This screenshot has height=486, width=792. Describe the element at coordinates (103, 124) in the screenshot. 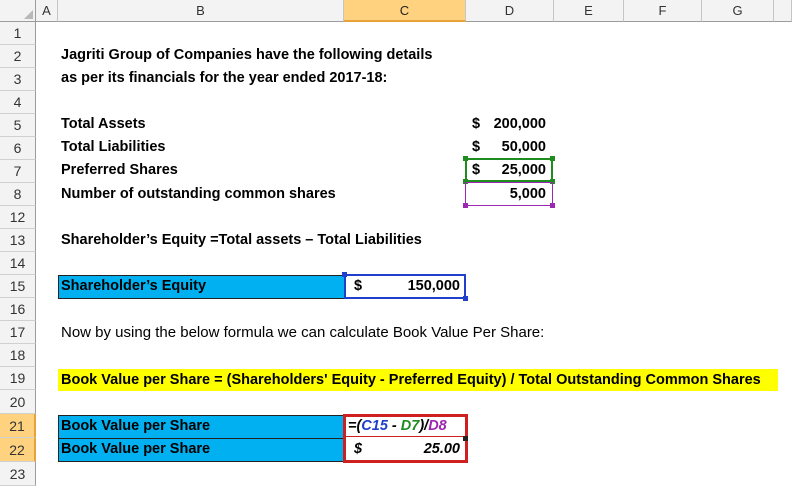

I see `detail-label: Total Assets` at that location.